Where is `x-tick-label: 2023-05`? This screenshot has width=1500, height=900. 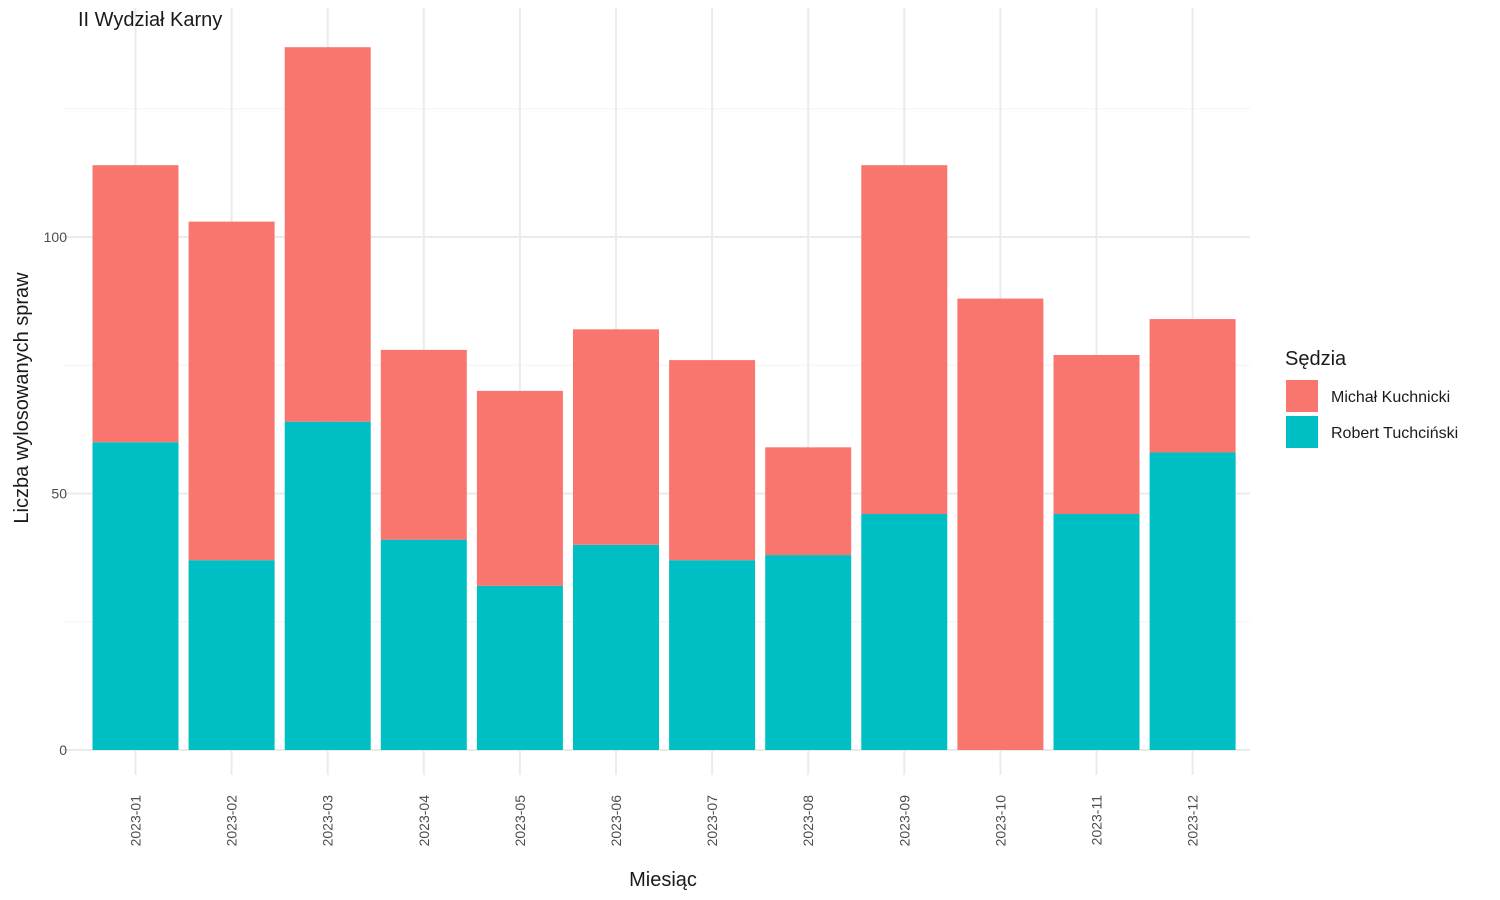 x-tick-label: 2023-05 is located at coordinates (520, 821).